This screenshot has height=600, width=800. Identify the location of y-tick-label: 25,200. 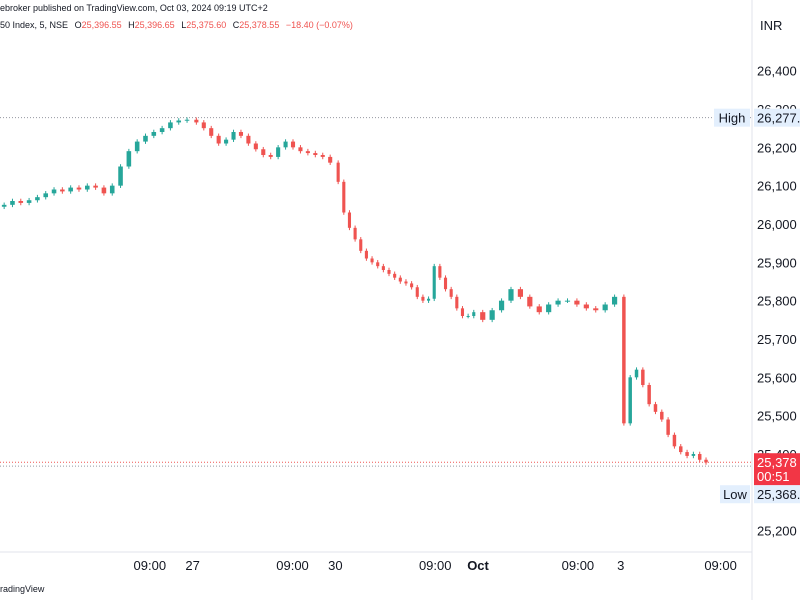
(777, 531).